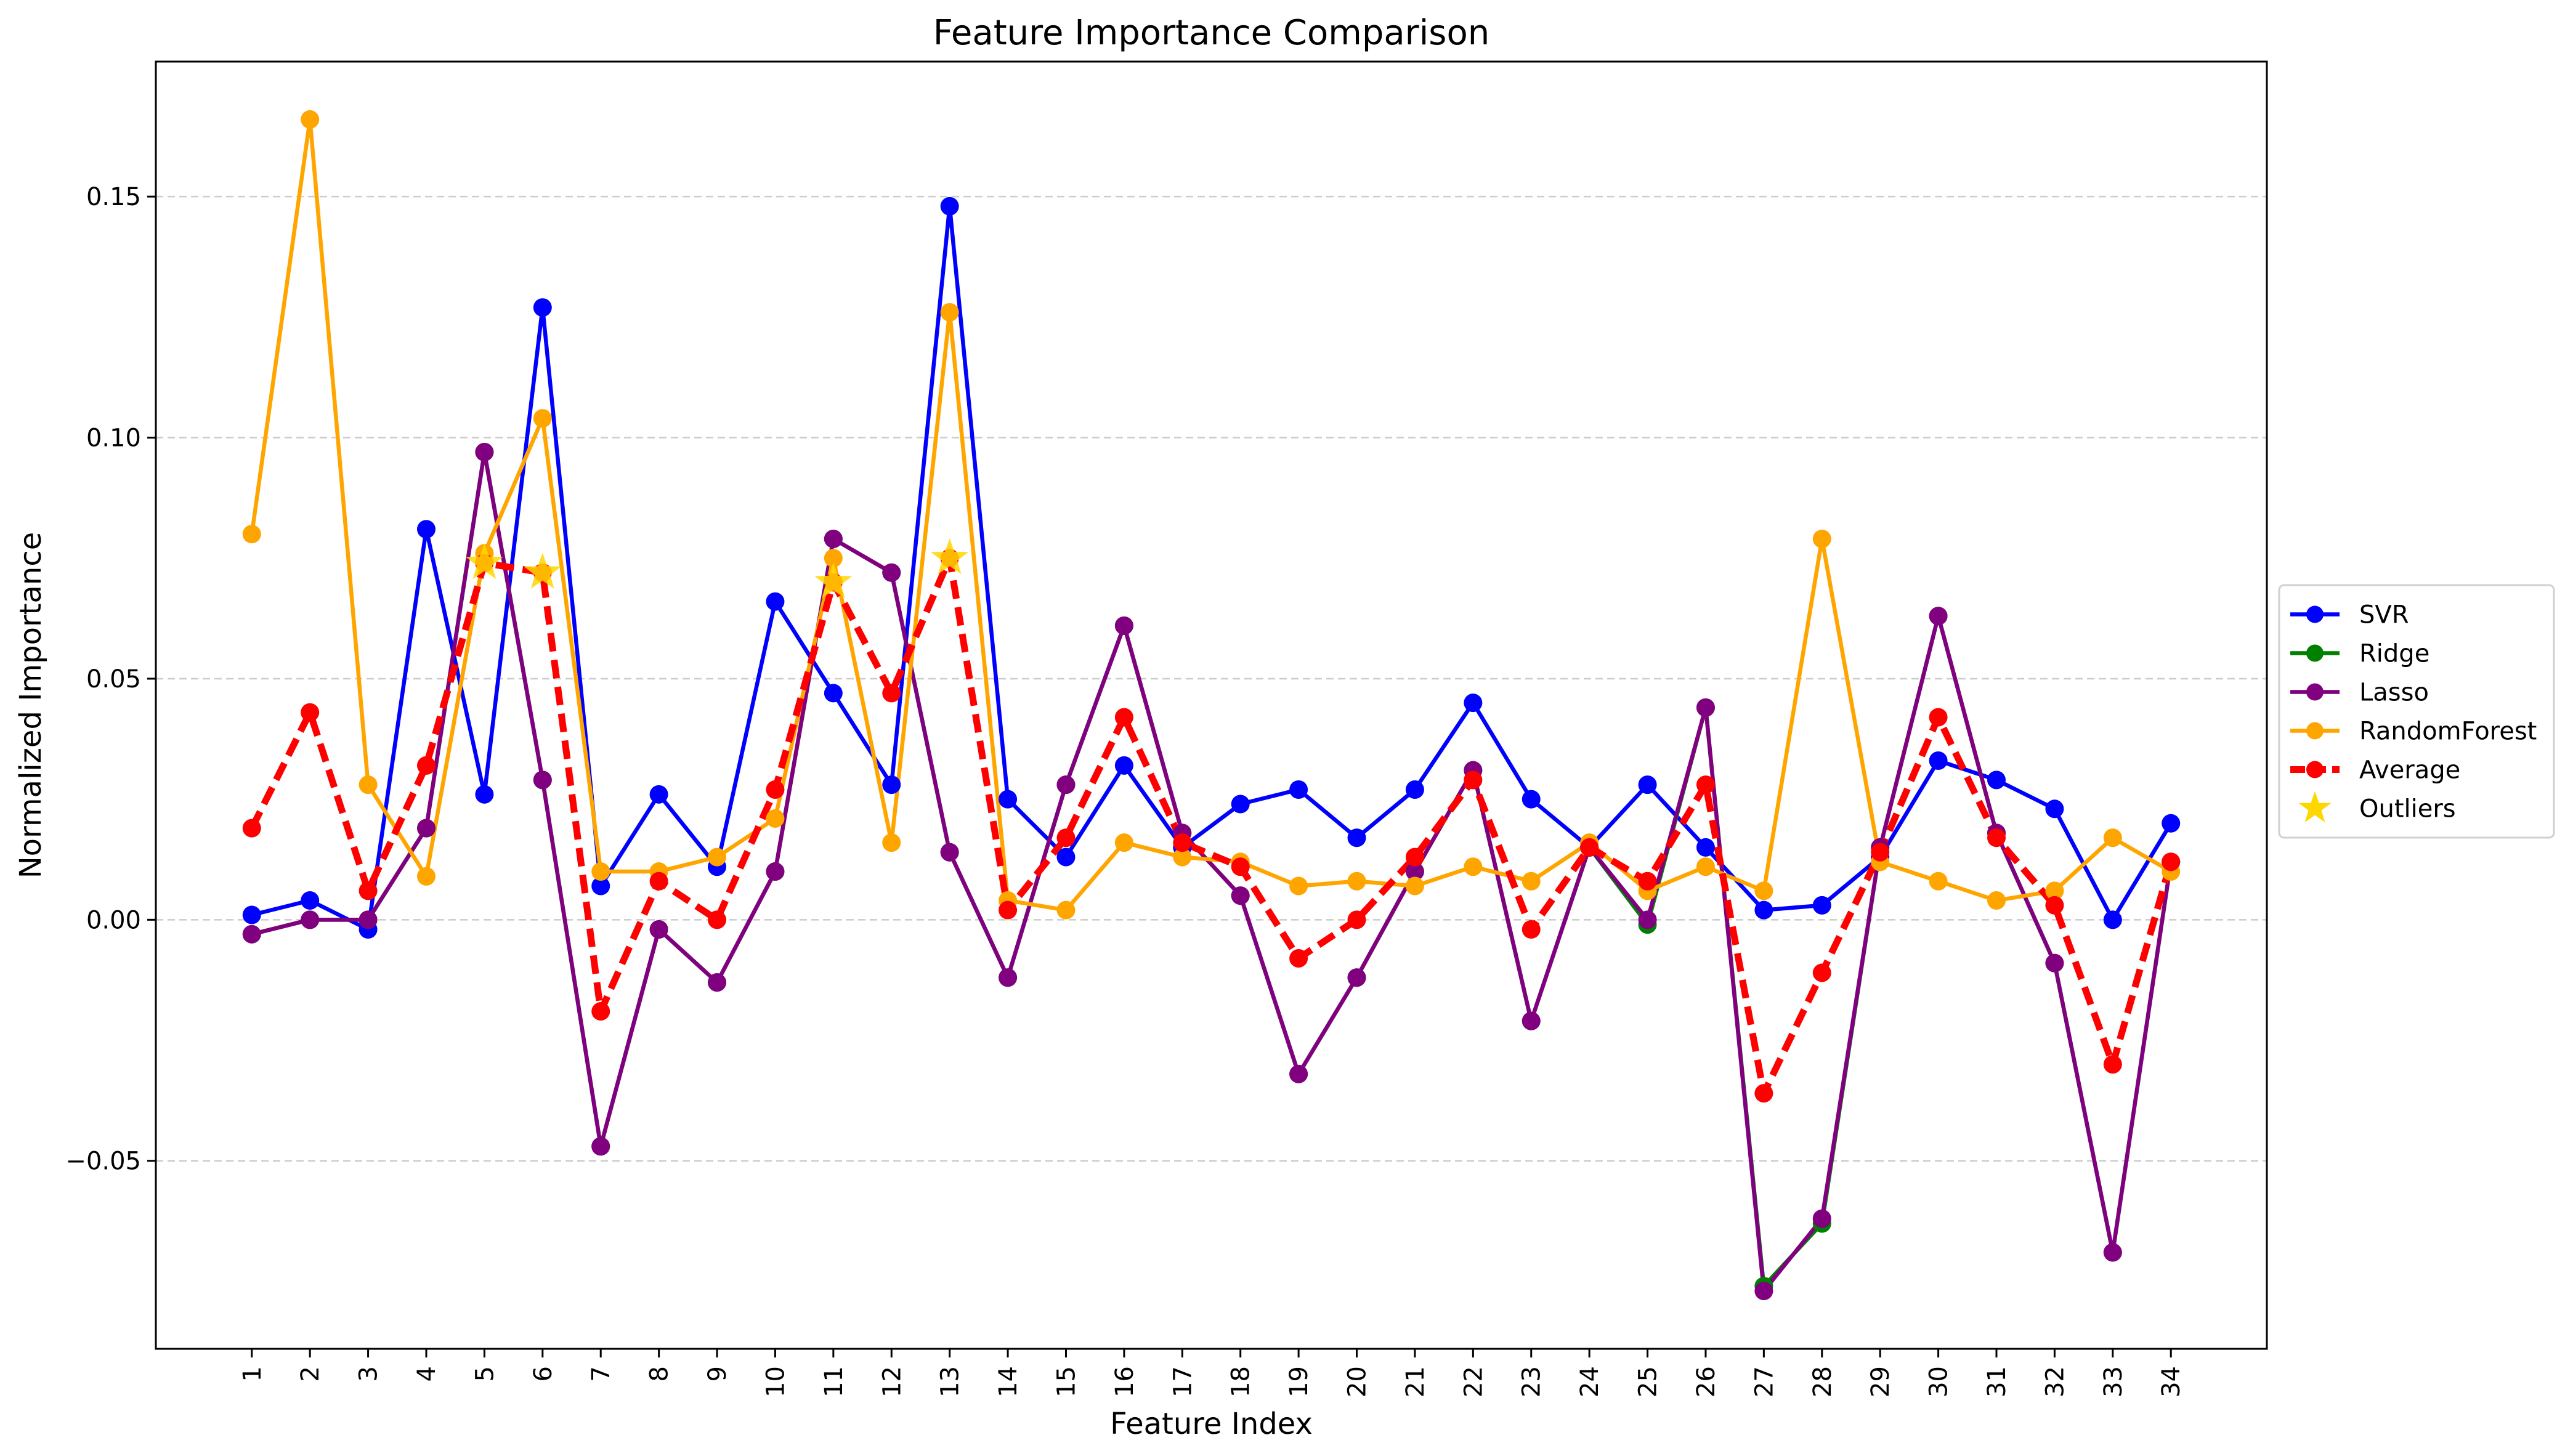 The width and height of the screenshot is (2565, 1456). Describe the element at coordinates (2384, 615) in the screenshot. I see `legend-label-svr: SVR` at that location.